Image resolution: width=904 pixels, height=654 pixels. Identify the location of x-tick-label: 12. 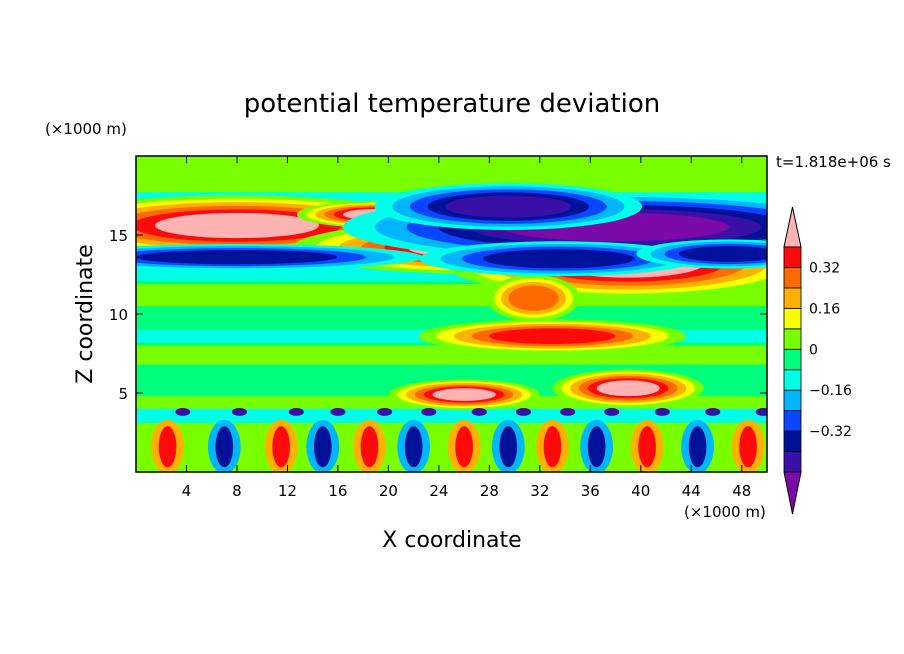
(287, 491).